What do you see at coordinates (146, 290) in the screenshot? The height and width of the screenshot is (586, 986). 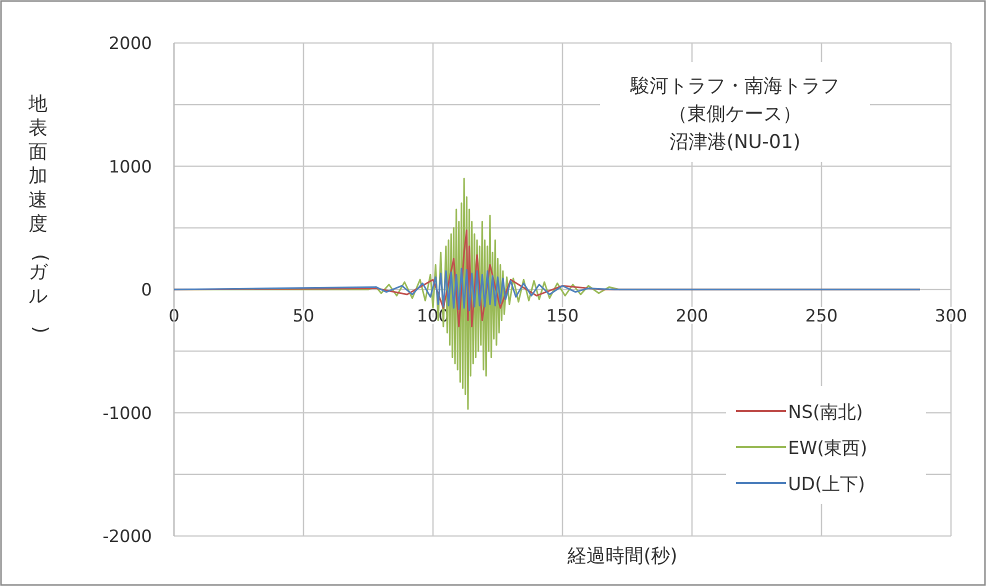 I see `y-tick-label: 0` at bounding box center [146, 290].